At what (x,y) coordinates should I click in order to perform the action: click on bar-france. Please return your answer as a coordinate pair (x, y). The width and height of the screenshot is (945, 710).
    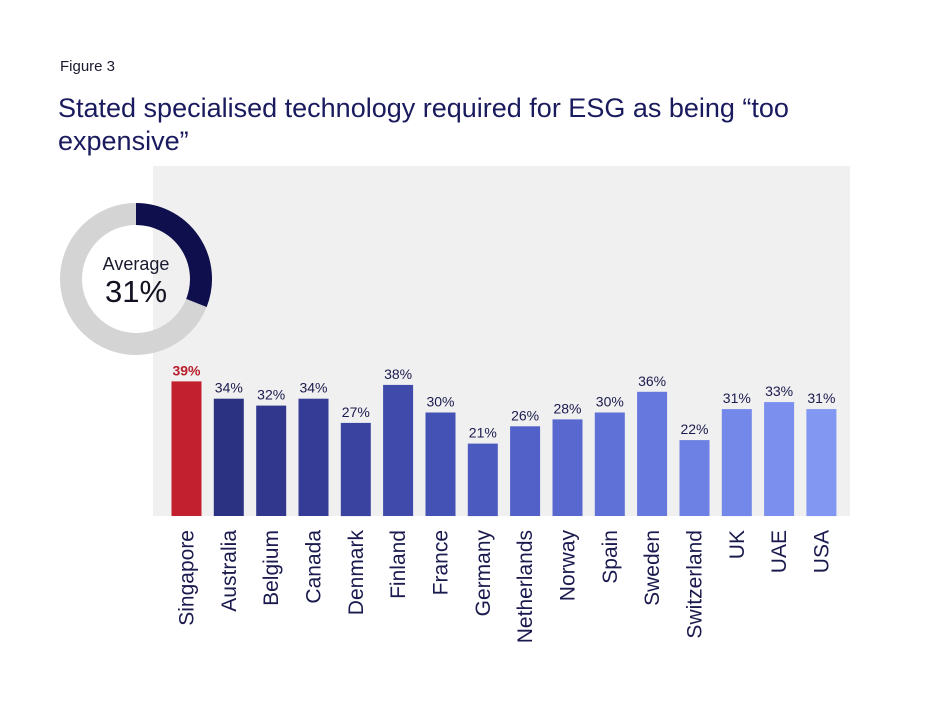
    Looking at the image, I should click on (440, 464).